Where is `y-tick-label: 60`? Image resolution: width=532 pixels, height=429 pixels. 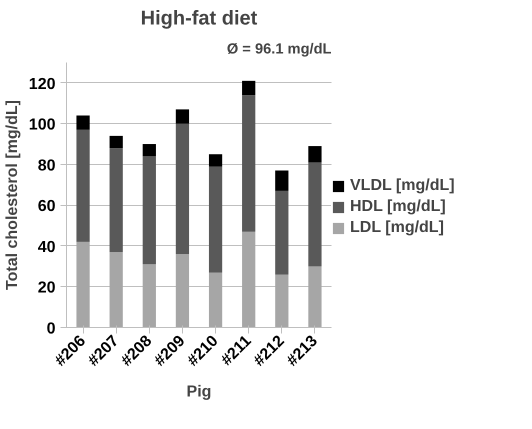
y-tick-label: 60 is located at coordinates (47, 207).